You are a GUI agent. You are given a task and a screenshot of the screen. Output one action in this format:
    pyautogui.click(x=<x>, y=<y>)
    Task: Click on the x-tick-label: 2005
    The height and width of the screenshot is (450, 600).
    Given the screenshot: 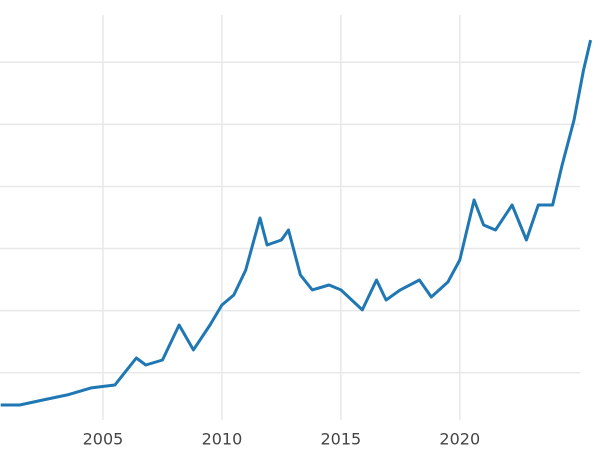 What is the action you would take?
    pyautogui.click(x=103, y=439)
    